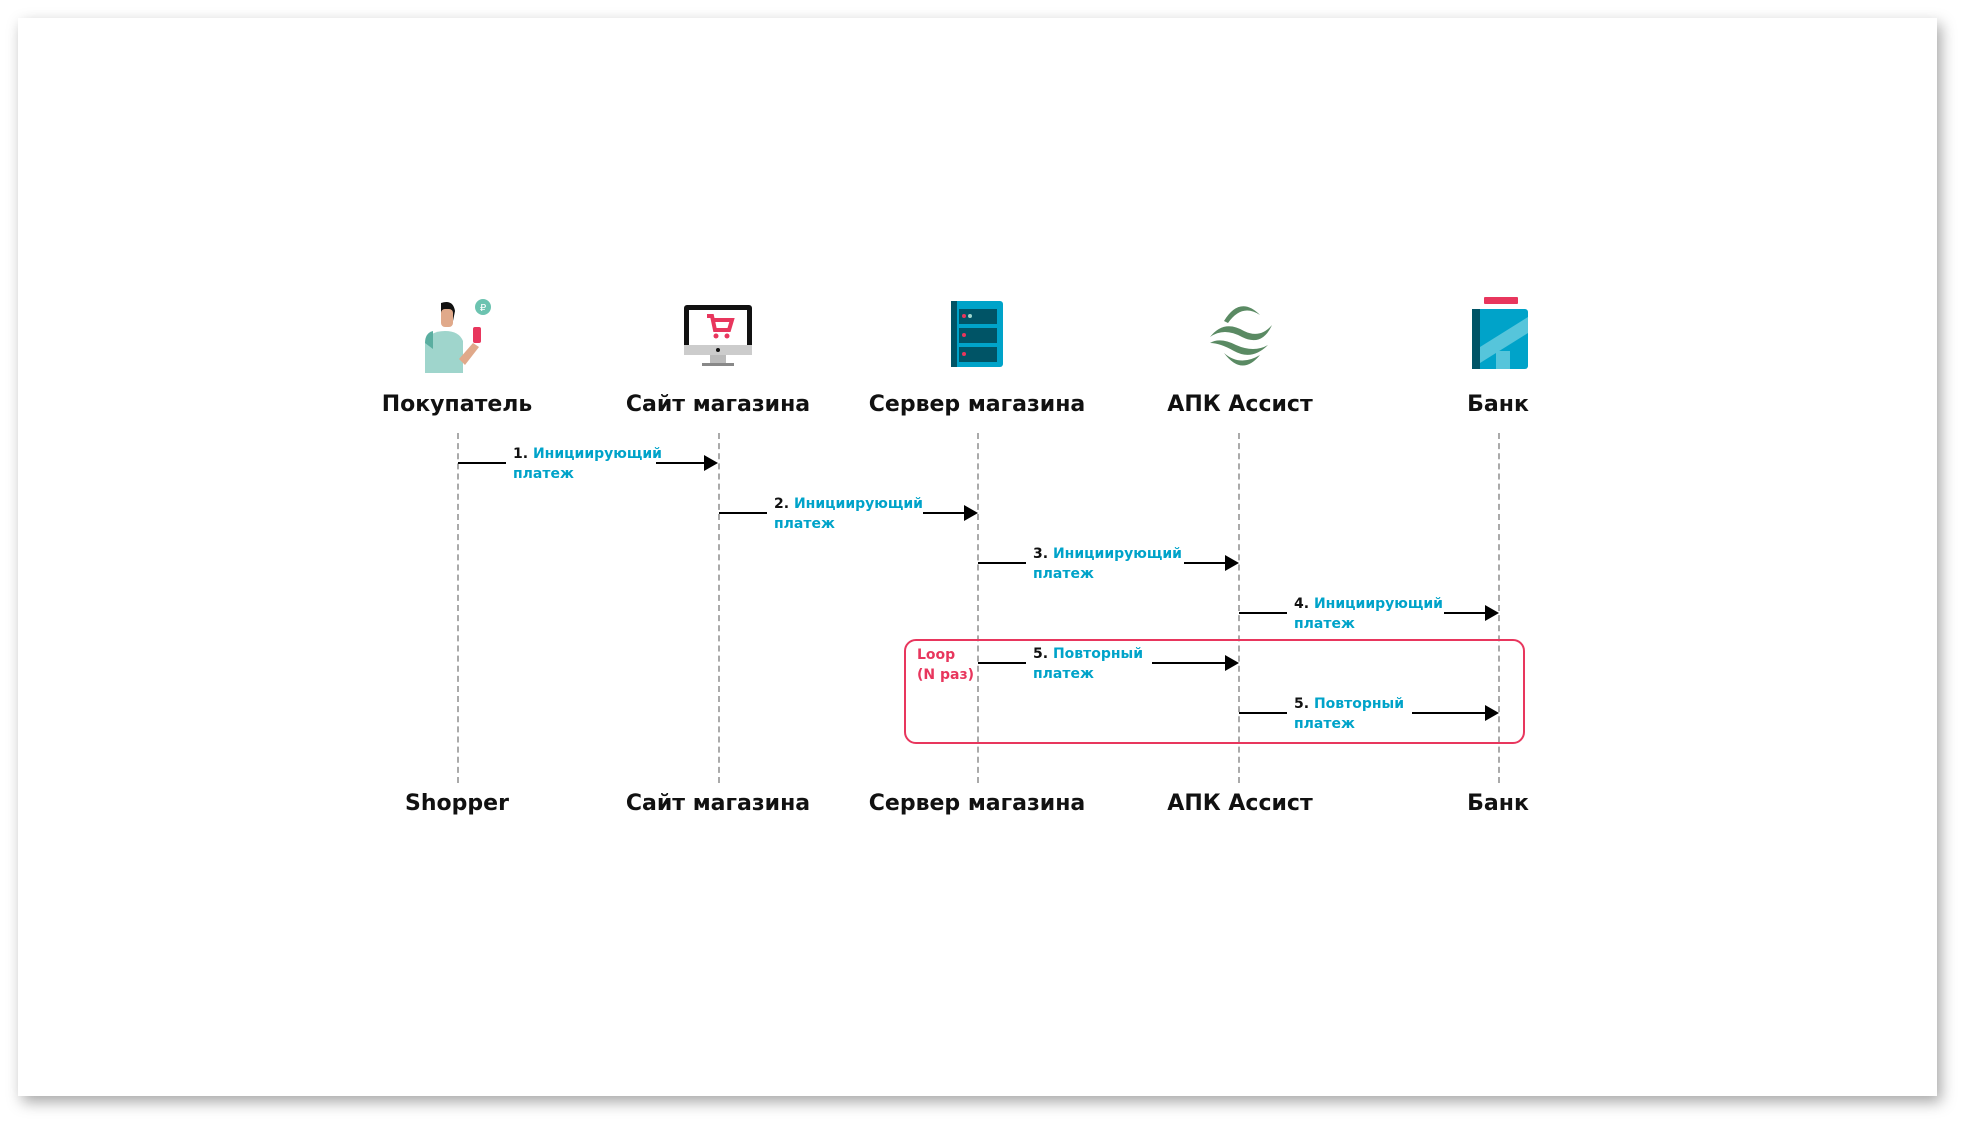 The height and width of the screenshot is (1145, 1985). I want to click on actor-label-bank-bottom: Банк, so click(1498, 803).